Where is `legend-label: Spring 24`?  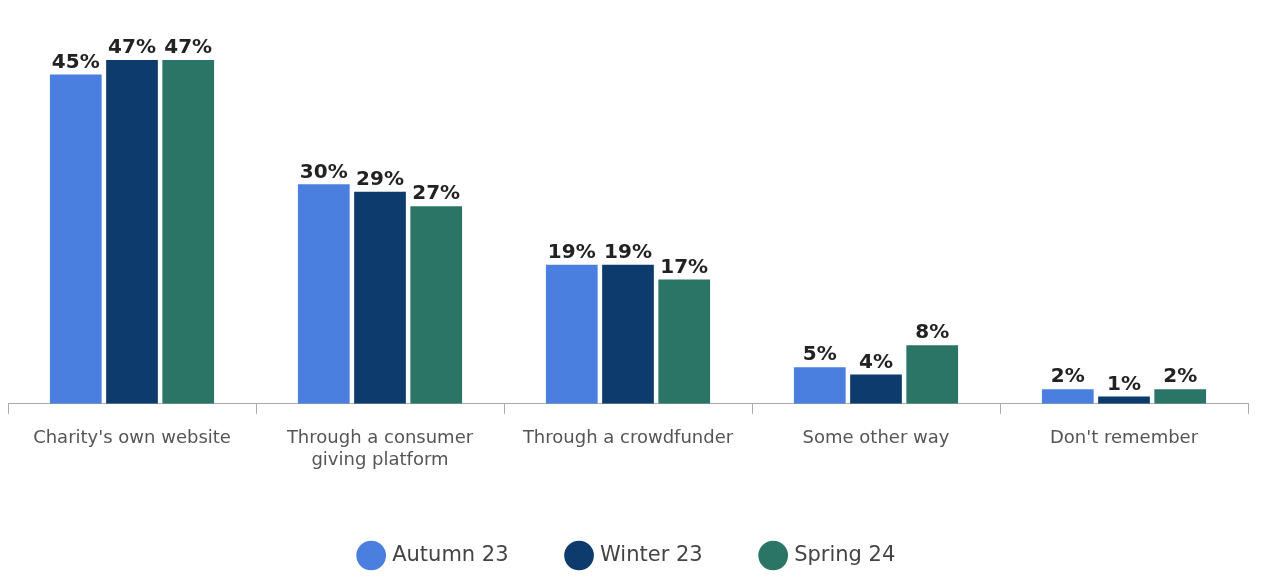 legend-label: Spring 24 is located at coordinates (845, 553).